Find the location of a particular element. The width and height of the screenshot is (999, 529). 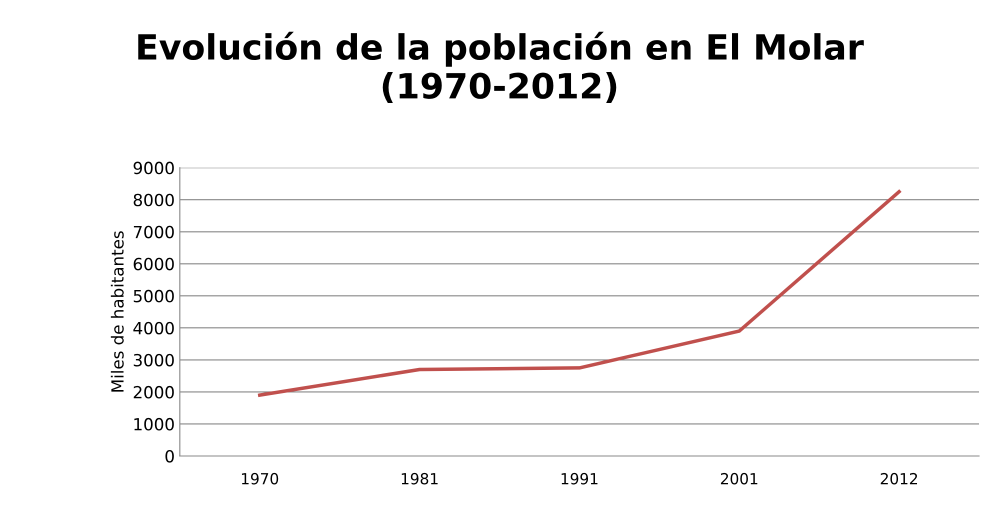

y-tick-label: 7000 is located at coordinates (154, 232).